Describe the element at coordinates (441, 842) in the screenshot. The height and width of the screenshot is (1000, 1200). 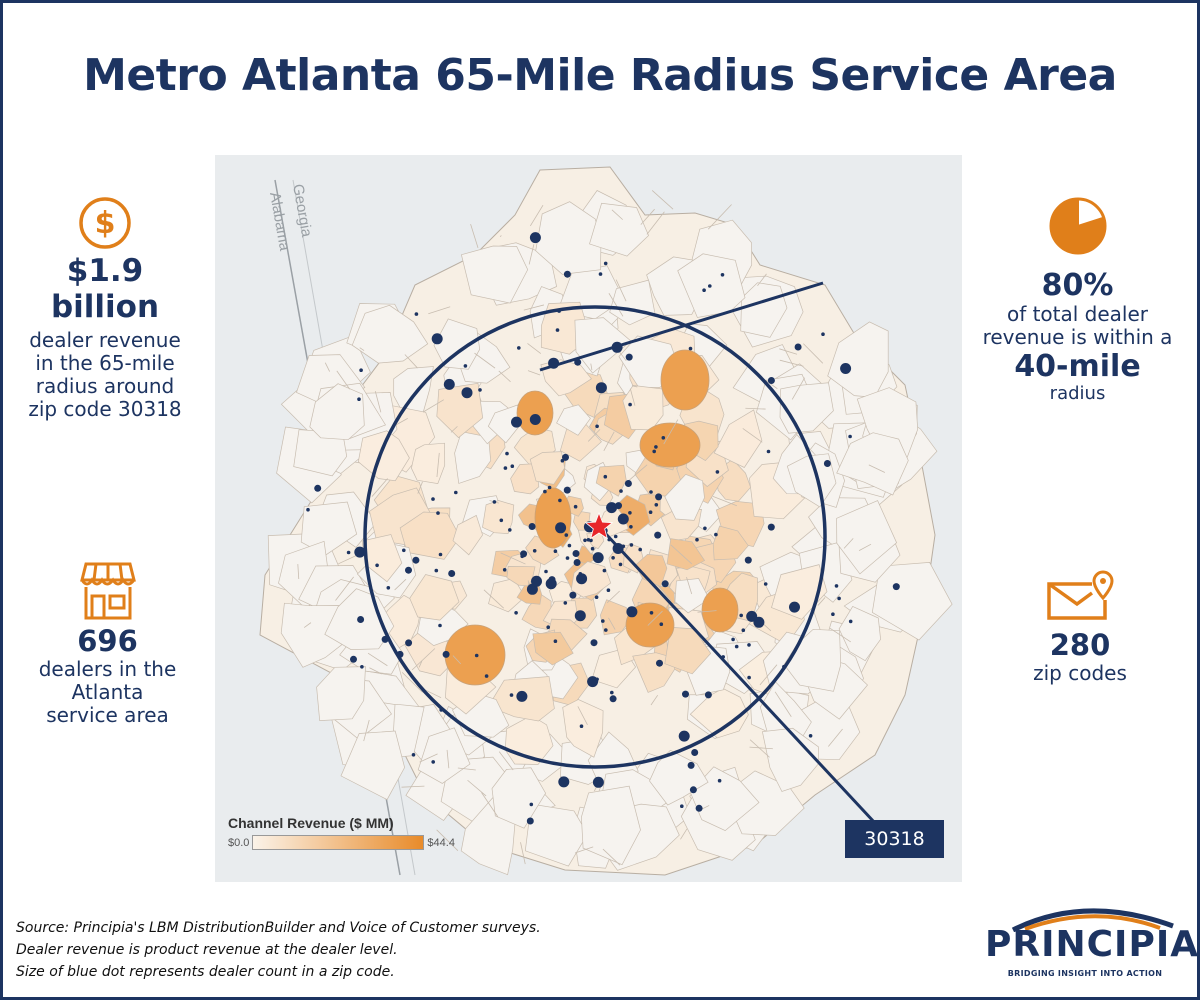
I see `legend-max: $44.4` at that location.